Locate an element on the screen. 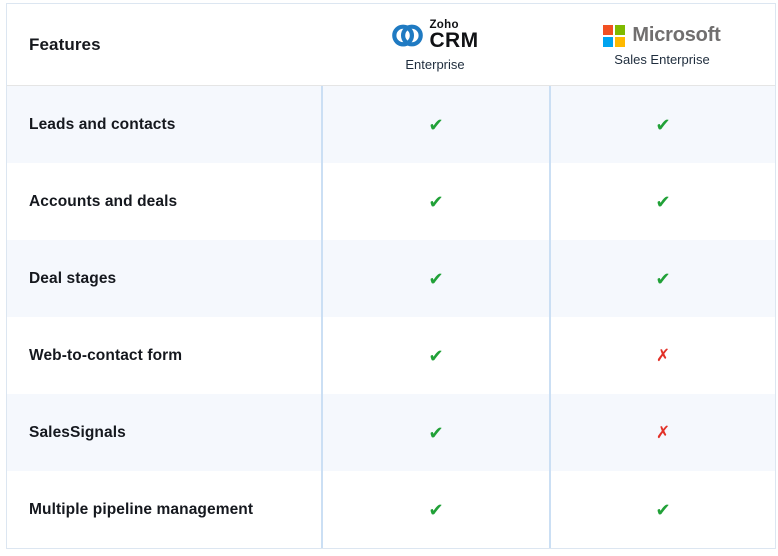  table-header-row: Features Zoho CRM Enterprise is located at coordinates (391, 45).